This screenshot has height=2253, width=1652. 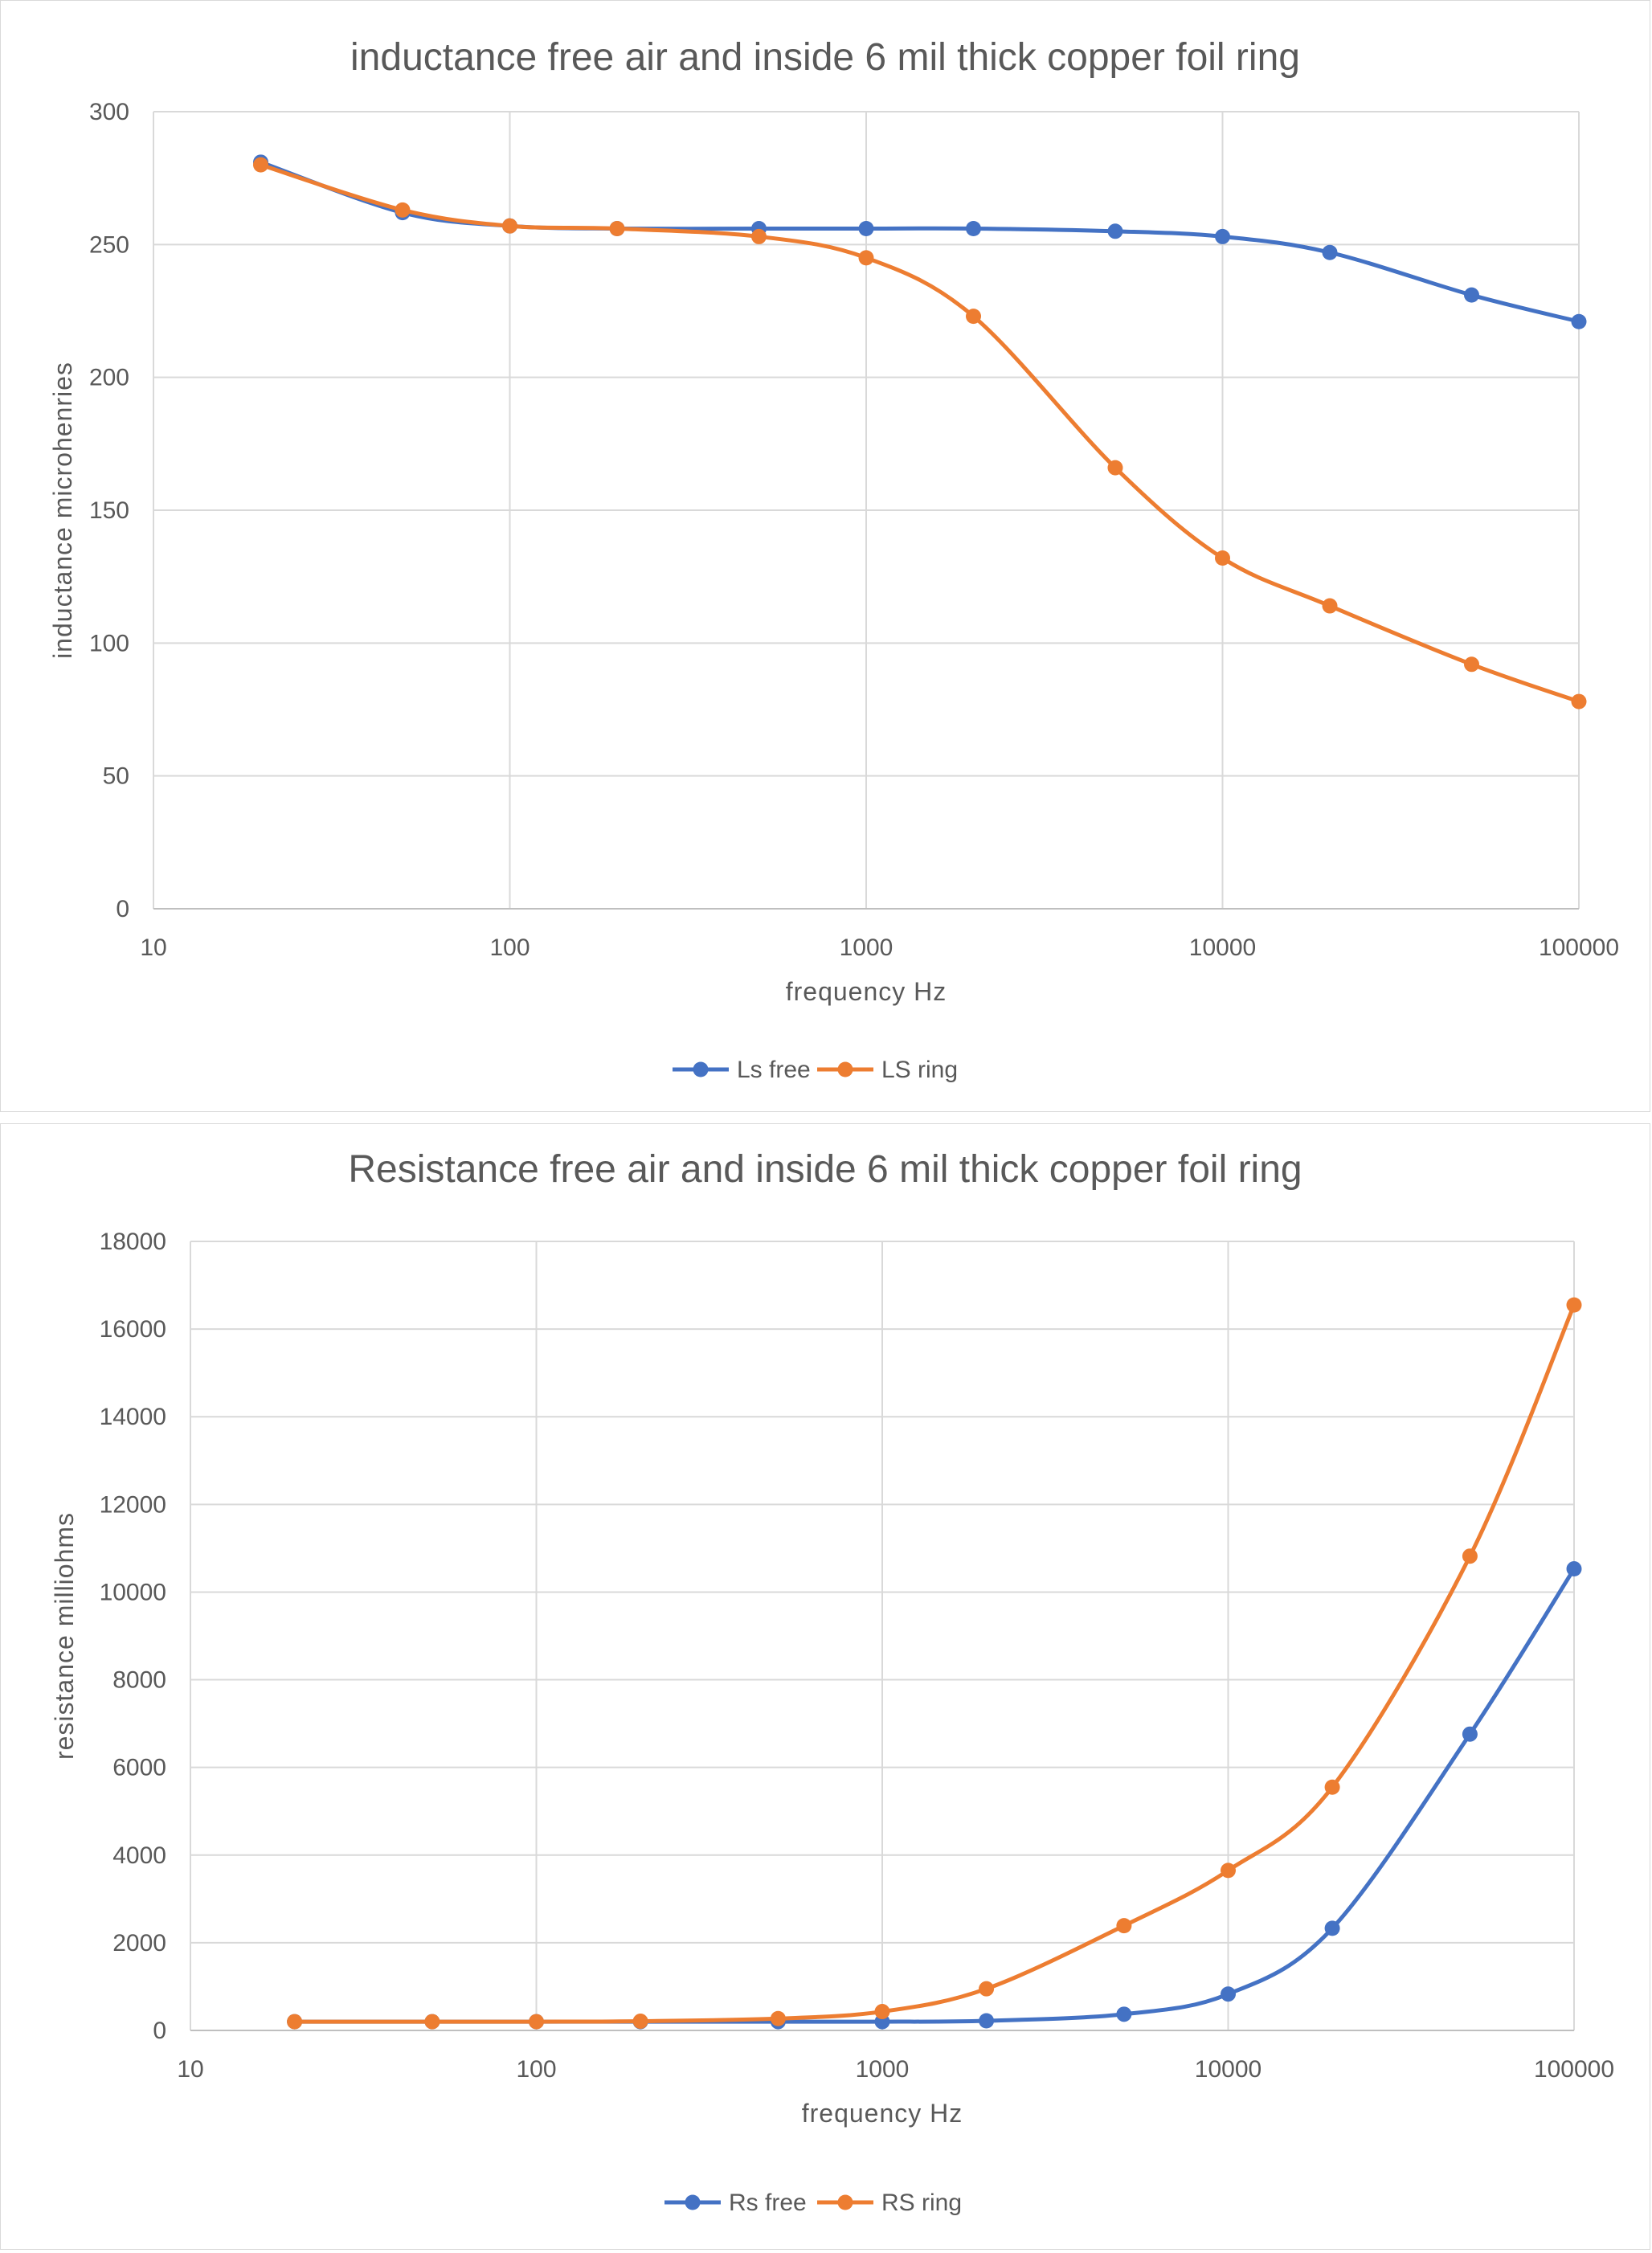 I want to click on y-tick-label: 18000, so click(x=133, y=1242).